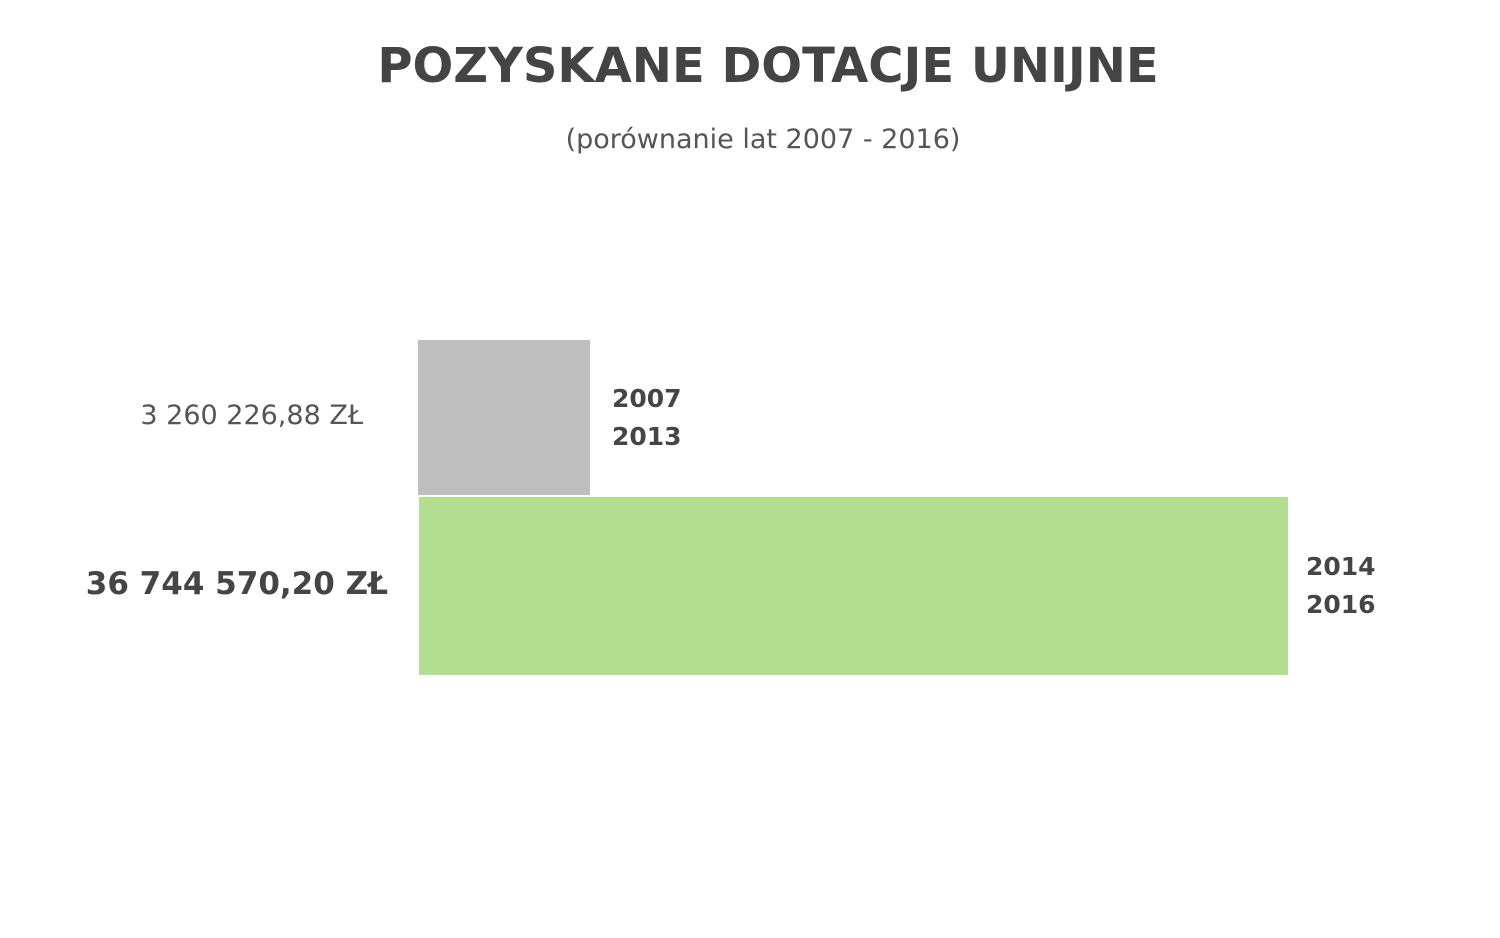 The height and width of the screenshot is (938, 1500). Describe the element at coordinates (1341, 586) in the screenshot. I see `period-label-2014-2016: 2014 2016` at that location.